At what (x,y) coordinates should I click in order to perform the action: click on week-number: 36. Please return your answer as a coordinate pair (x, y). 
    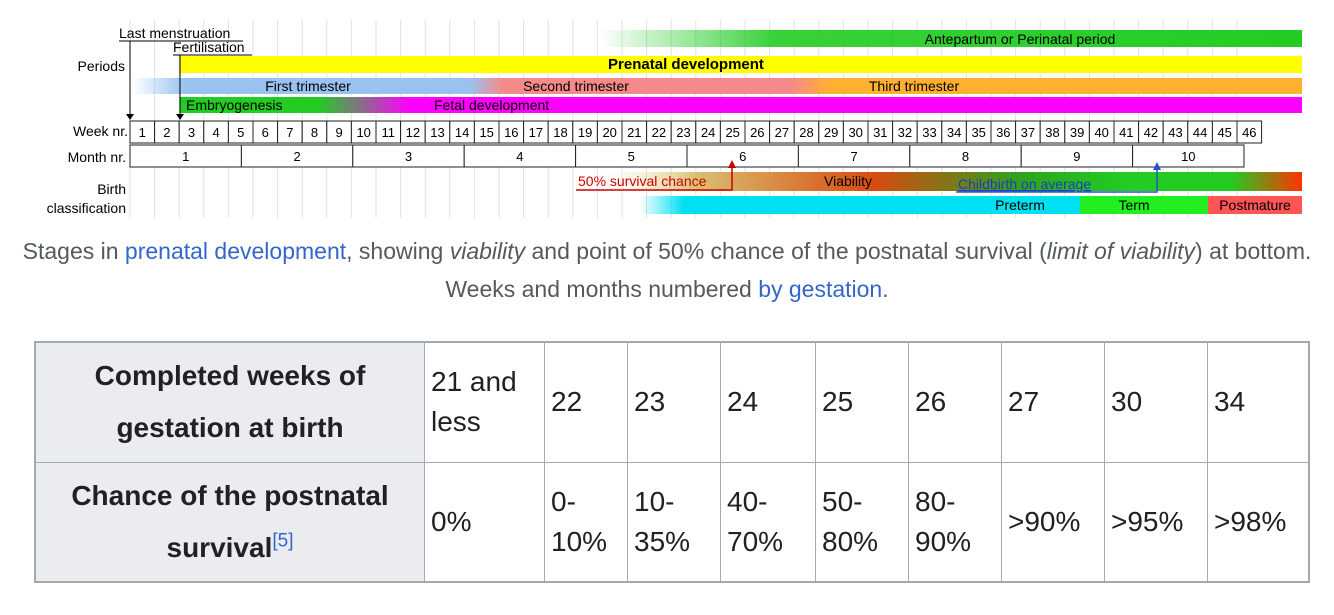
    Looking at the image, I should click on (1003, 132).